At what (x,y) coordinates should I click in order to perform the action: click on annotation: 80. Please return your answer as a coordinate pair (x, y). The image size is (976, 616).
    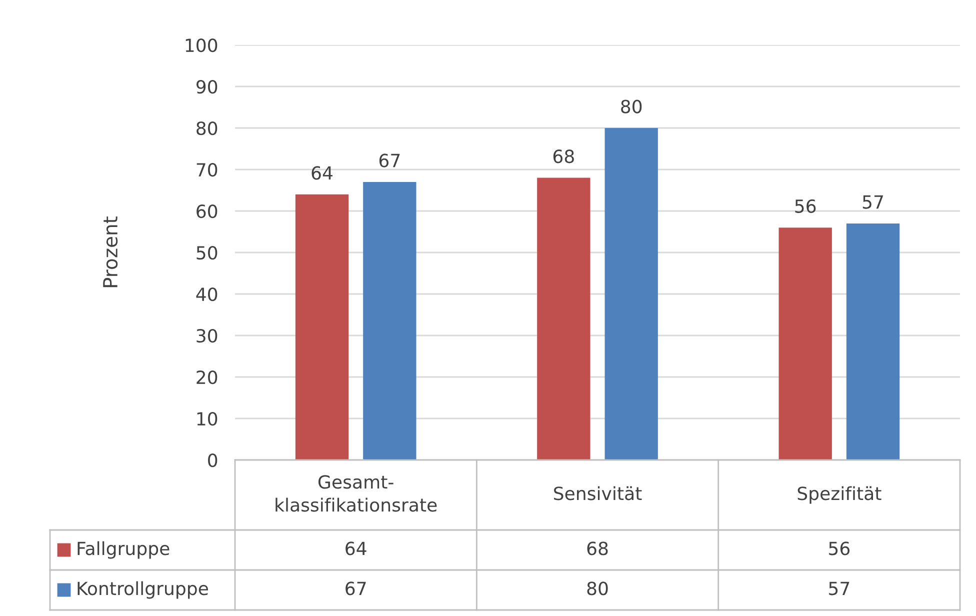
    Looking at the image, I should click on (631, 107).